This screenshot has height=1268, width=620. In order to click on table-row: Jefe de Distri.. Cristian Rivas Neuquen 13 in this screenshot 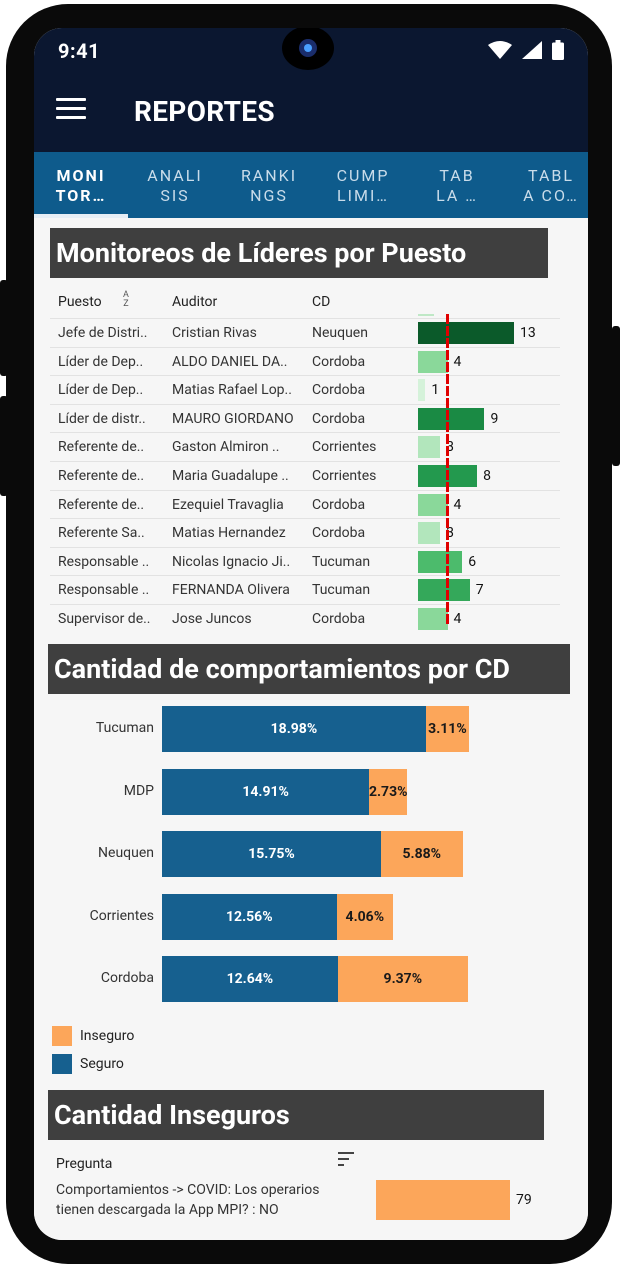, I will do `click(305, 332)`.